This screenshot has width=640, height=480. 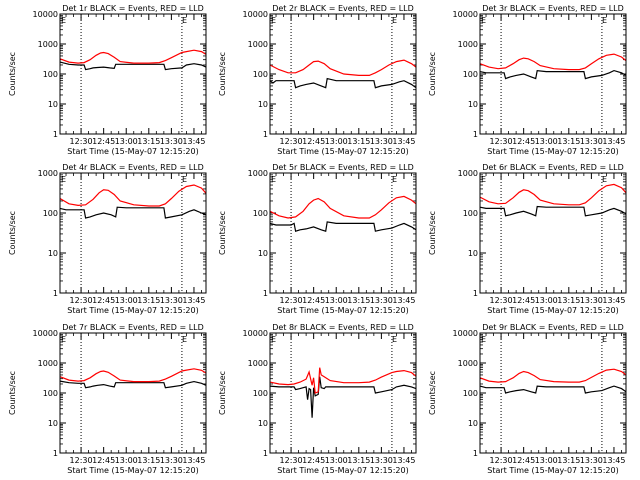 I want to click on panel-title: Det 7r BLACK = Events, RED = LLD, so click(x=133, y=327).